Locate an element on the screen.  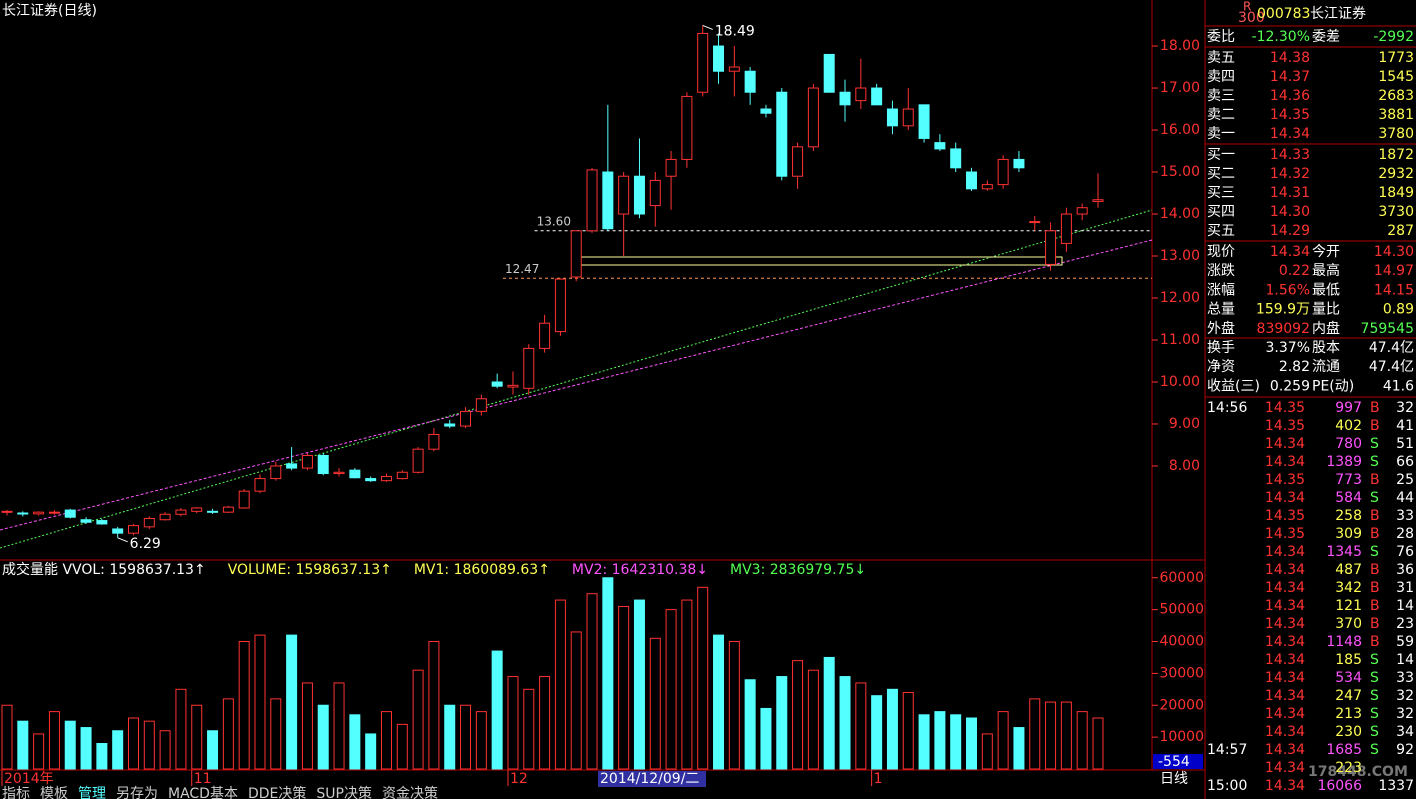
tab: MACD基本 is located at coordinates (203, 792).